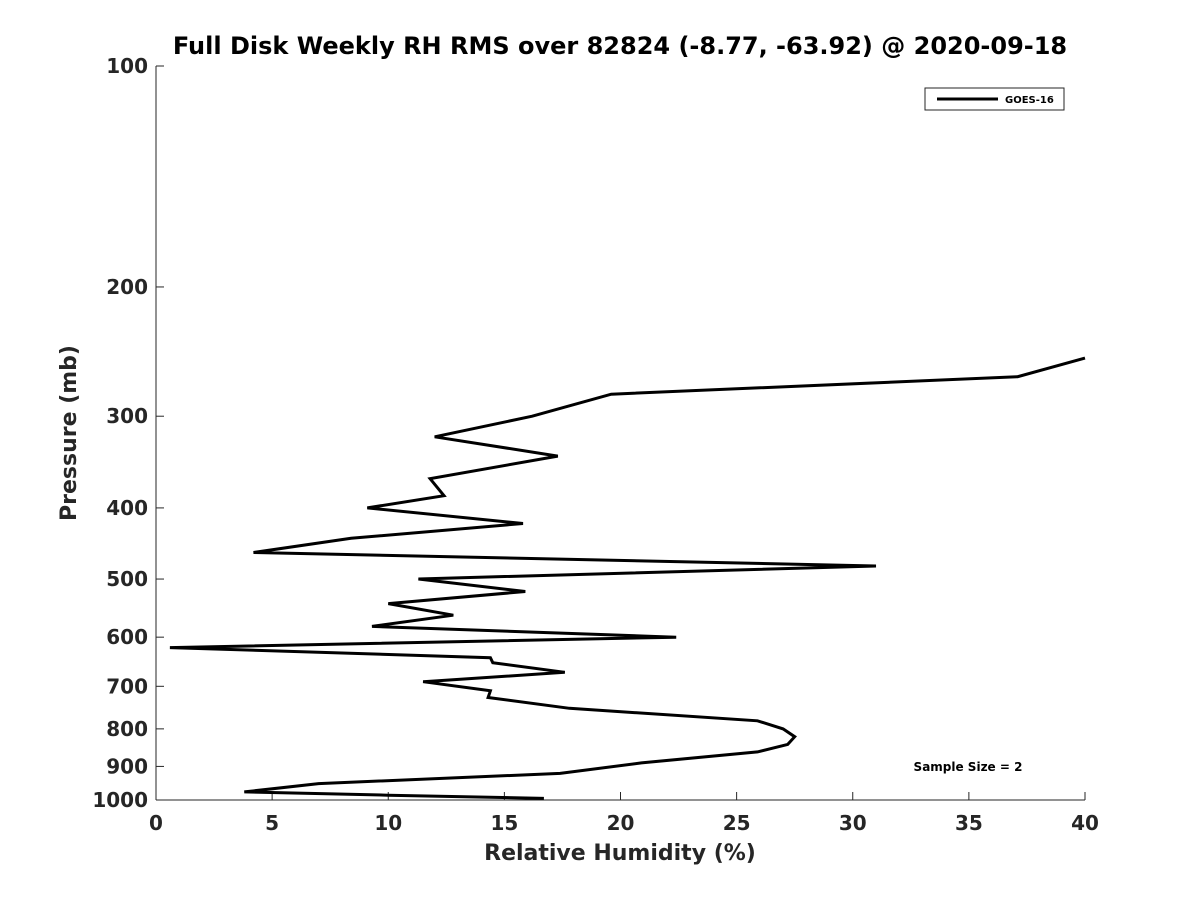 This screenshot has width=1200, height=900. What do you see at coordinates (156, 823) in the screenshot?
I see `x-tick-label: 0` at bounding box center [156, 823].